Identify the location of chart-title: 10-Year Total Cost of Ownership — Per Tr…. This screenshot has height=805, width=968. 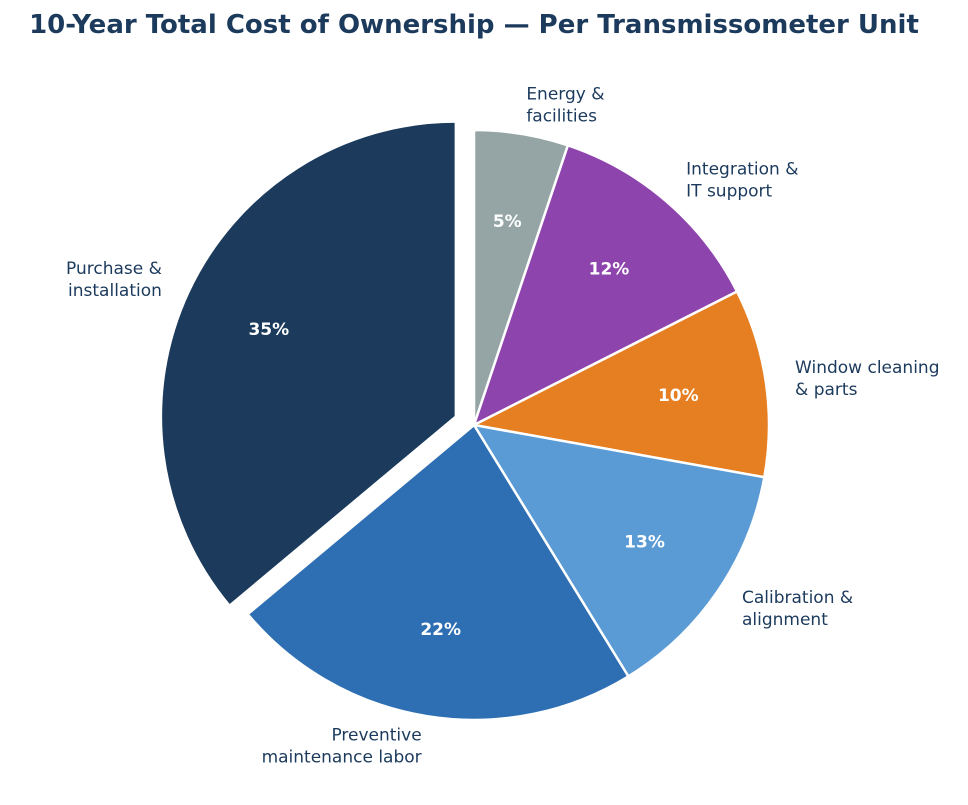
(474, 25).